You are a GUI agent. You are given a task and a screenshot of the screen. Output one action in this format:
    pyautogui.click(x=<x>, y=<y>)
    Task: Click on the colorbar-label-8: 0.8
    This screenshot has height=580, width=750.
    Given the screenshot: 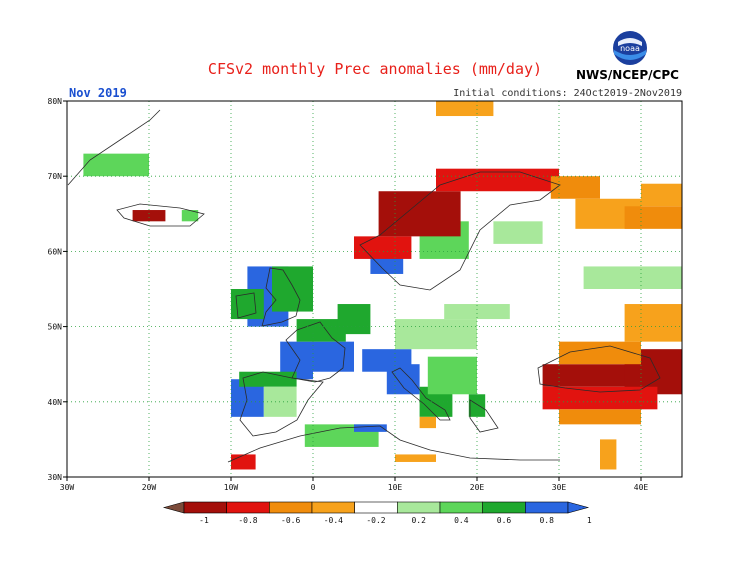 What is the action you would take?
    pyautogui.click(x=546, y=520)
    